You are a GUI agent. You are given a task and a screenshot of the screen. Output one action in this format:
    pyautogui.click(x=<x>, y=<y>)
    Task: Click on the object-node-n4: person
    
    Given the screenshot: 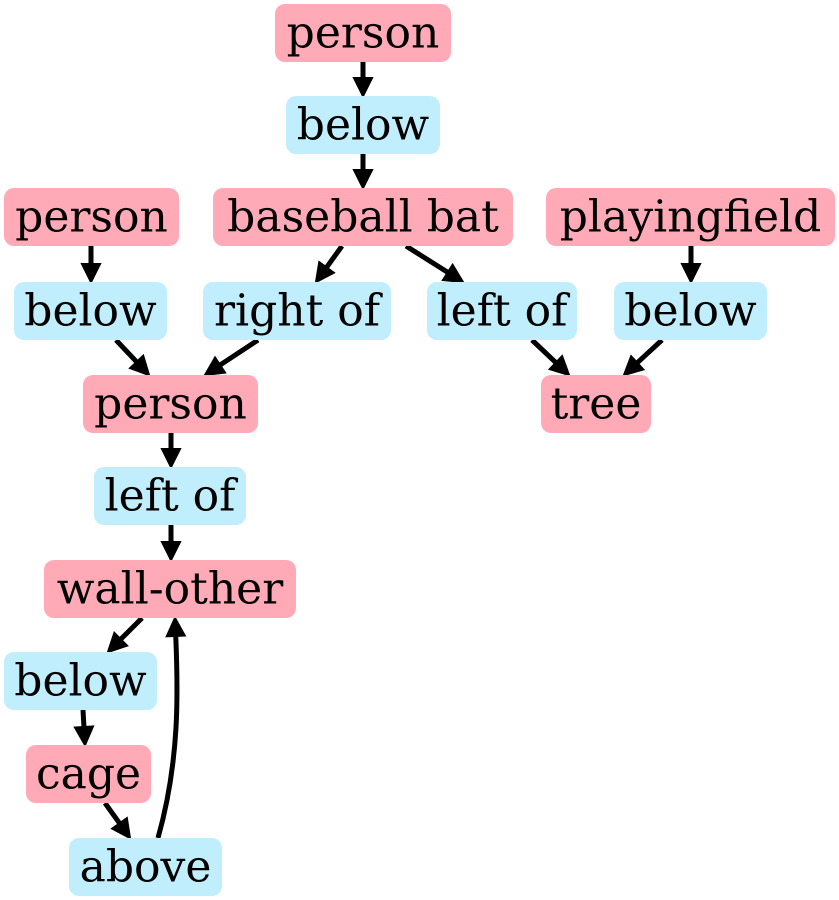 What is the action you would take?
    pyautogui.click(x=91, y=217)
    